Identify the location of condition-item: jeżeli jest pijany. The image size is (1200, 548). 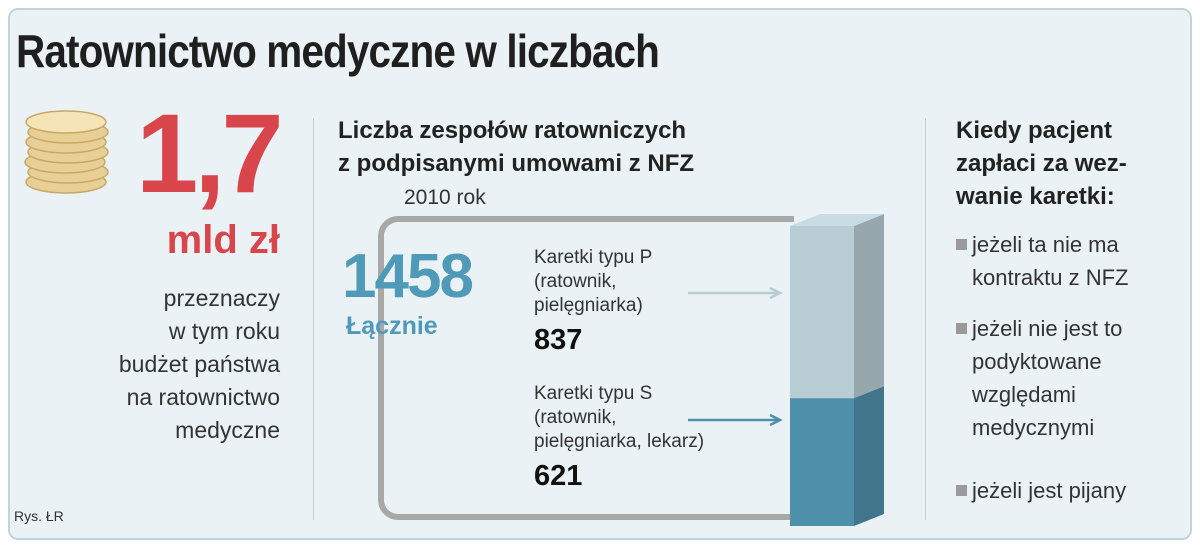
(1069, 490).